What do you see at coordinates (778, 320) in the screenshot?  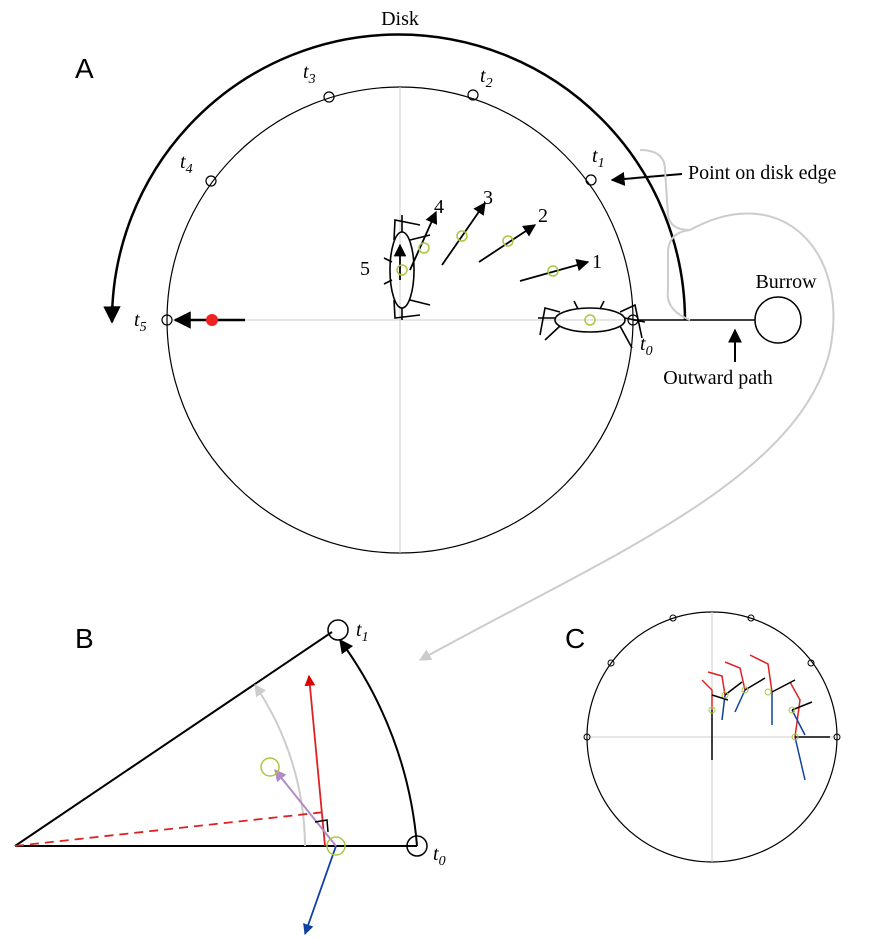 I see `burrow` at bounding box center [778, 320].